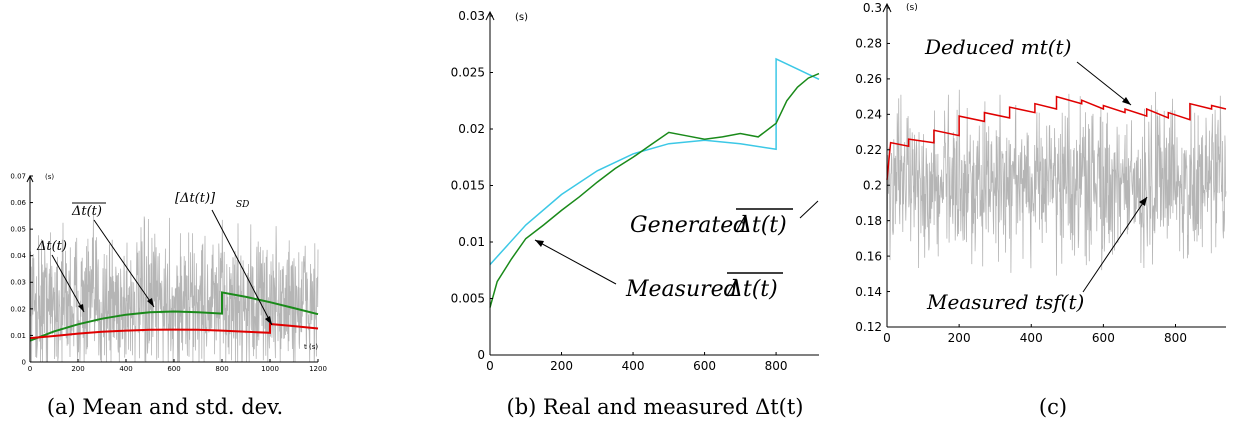 The image size is (1233, 425). Describe the element at coordinates (471, 129) in the screenshot. I see `b-ytick-label: 0.02` at that location.